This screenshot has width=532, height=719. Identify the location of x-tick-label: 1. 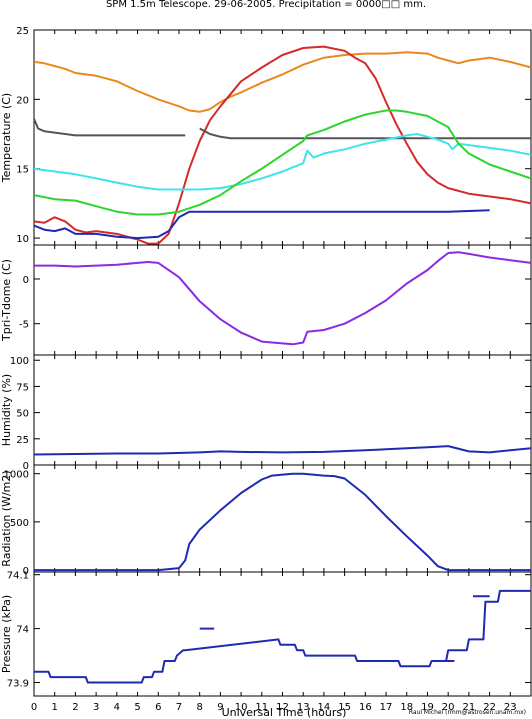
(55, 707).